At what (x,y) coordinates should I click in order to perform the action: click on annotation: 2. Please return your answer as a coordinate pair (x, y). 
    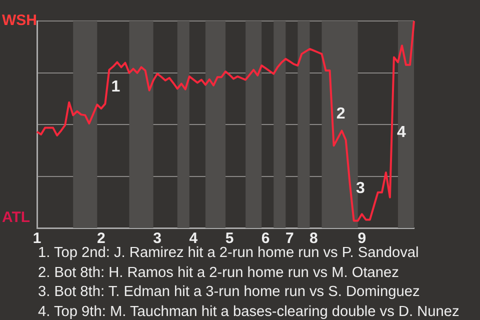
    Looking at the image, I should click on (341, 114).